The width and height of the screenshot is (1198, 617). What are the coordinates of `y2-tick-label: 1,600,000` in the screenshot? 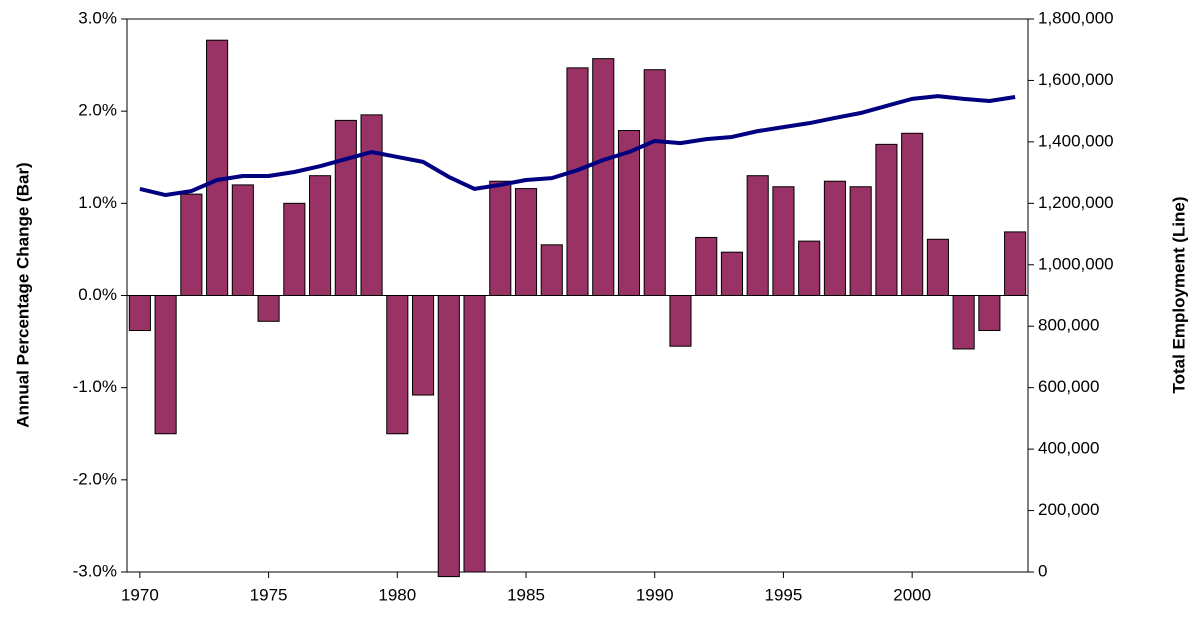 It's located at (1076, 79).